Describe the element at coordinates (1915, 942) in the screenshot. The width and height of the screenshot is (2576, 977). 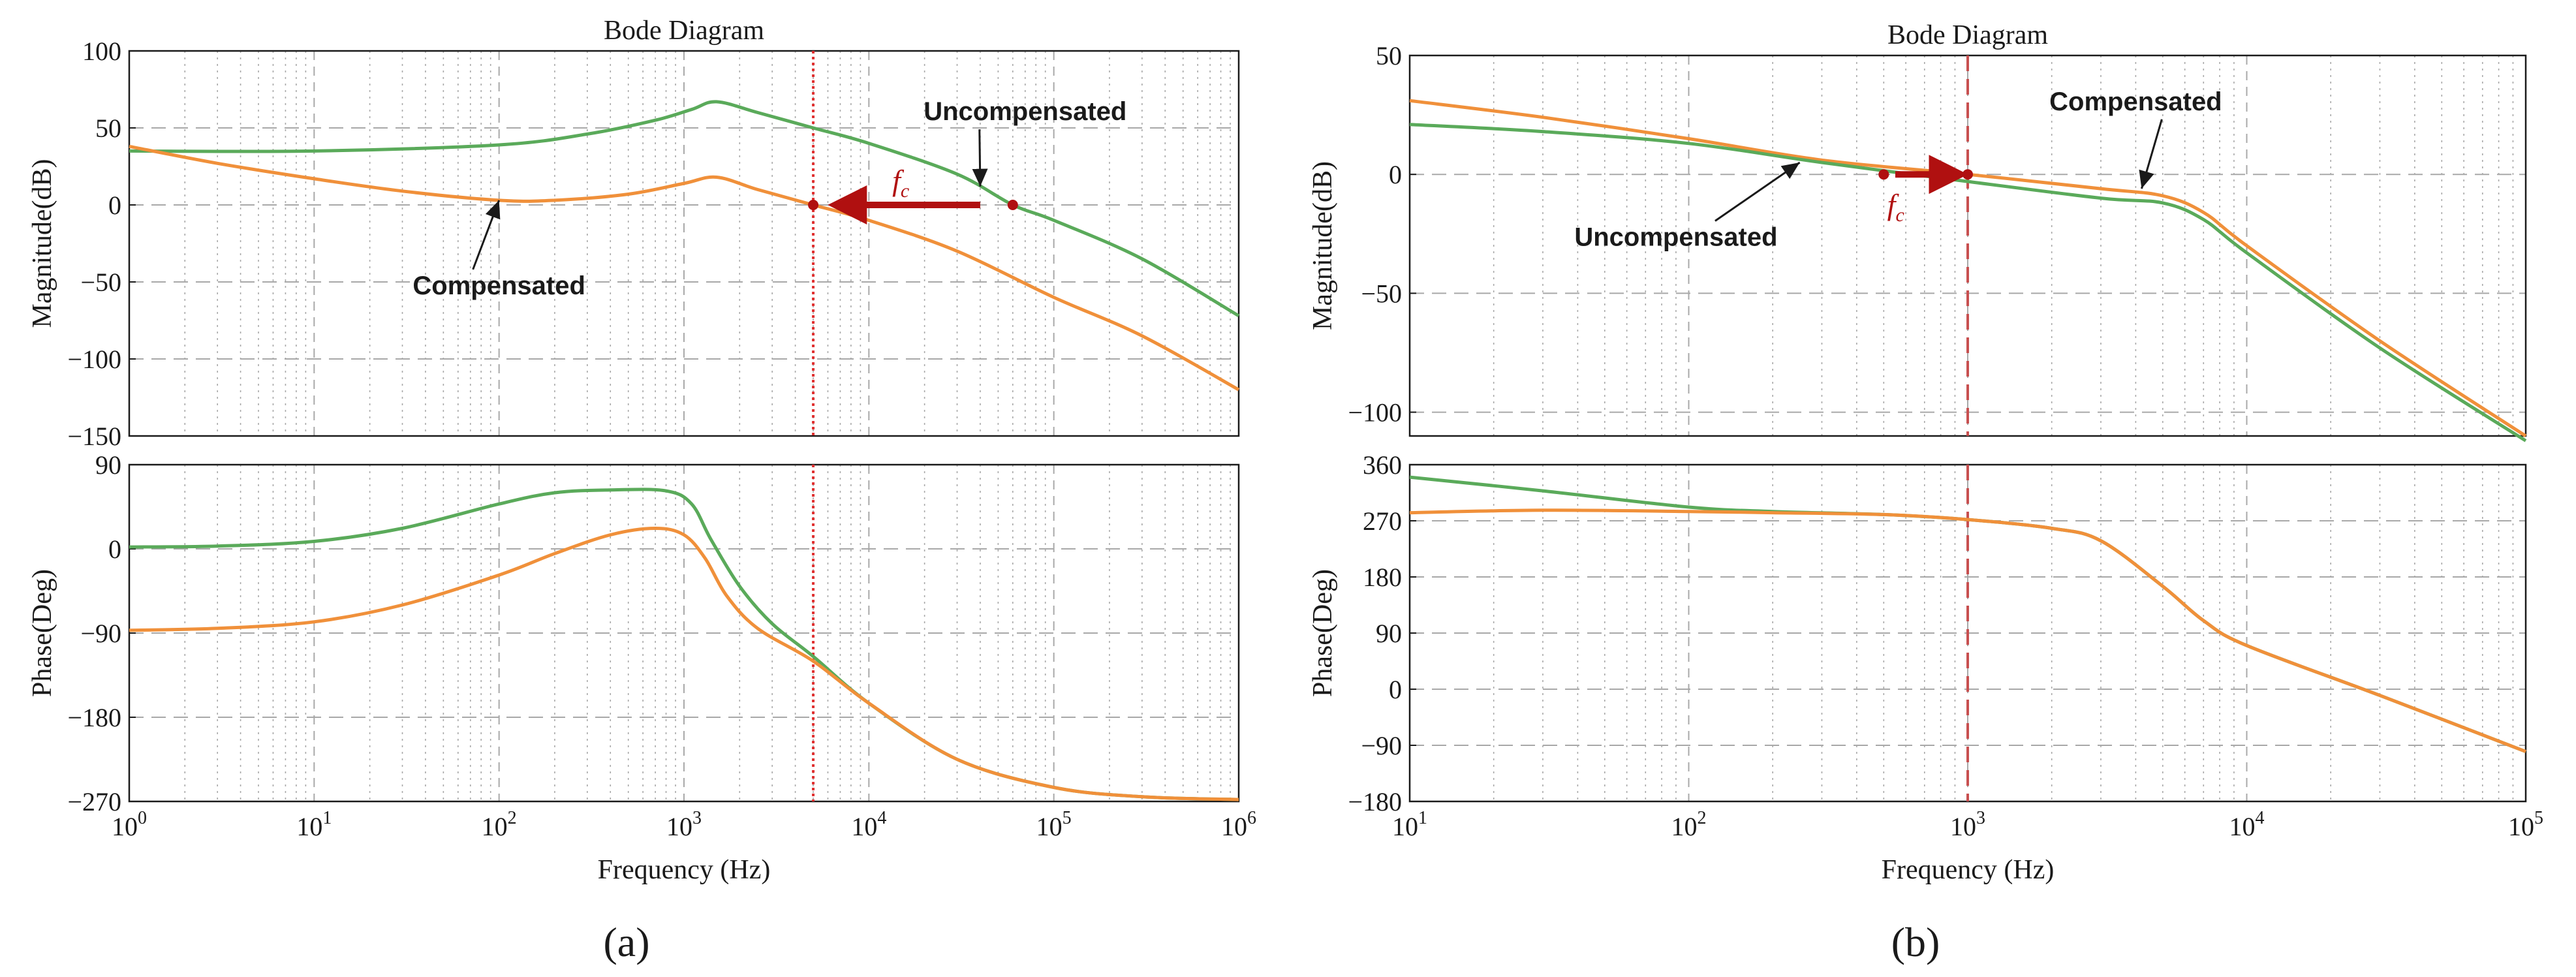
I see `panel-label-b: (b)` at that location.